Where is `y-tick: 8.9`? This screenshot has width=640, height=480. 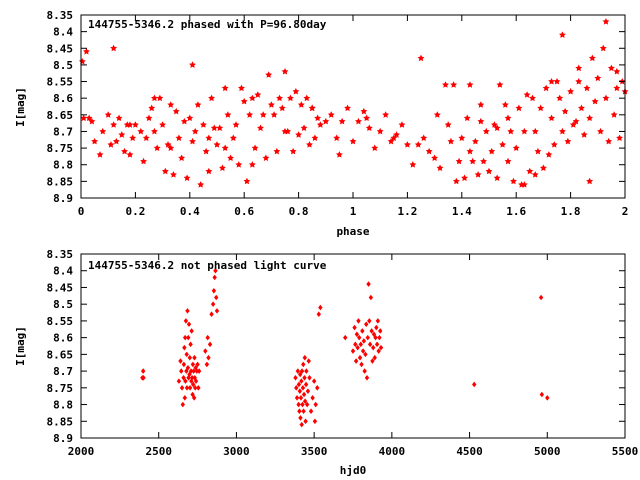
y-tick: 8.9 is located at coordinates (339, 438).